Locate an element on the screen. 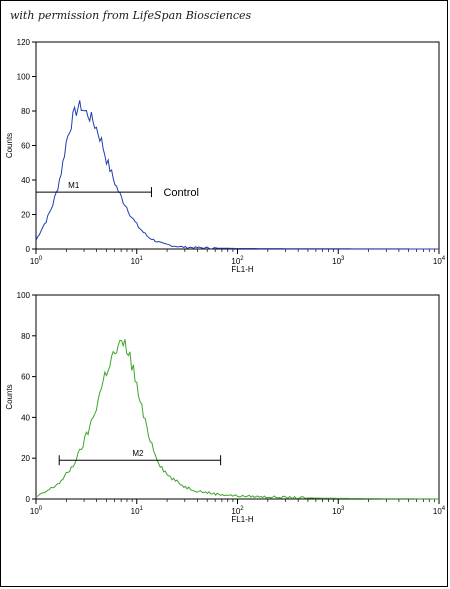 The width and height of the screenshot is (450, 589). y-tick-label: 120 is located at coordinates (24, 42).